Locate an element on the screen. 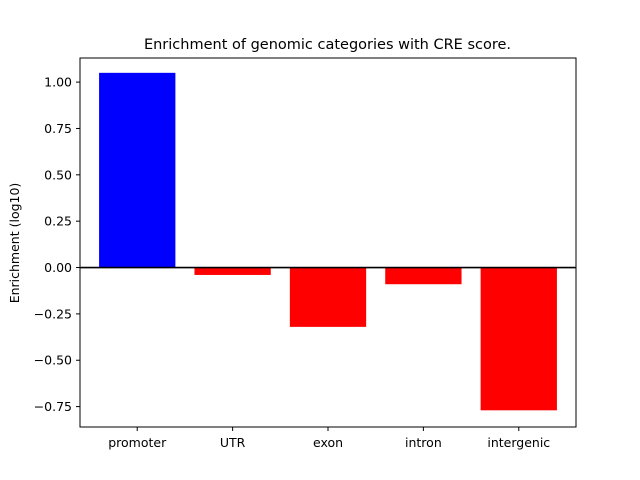  x-axis: promoter UTR exon intron intergenic is located at coordinates (329, 438).